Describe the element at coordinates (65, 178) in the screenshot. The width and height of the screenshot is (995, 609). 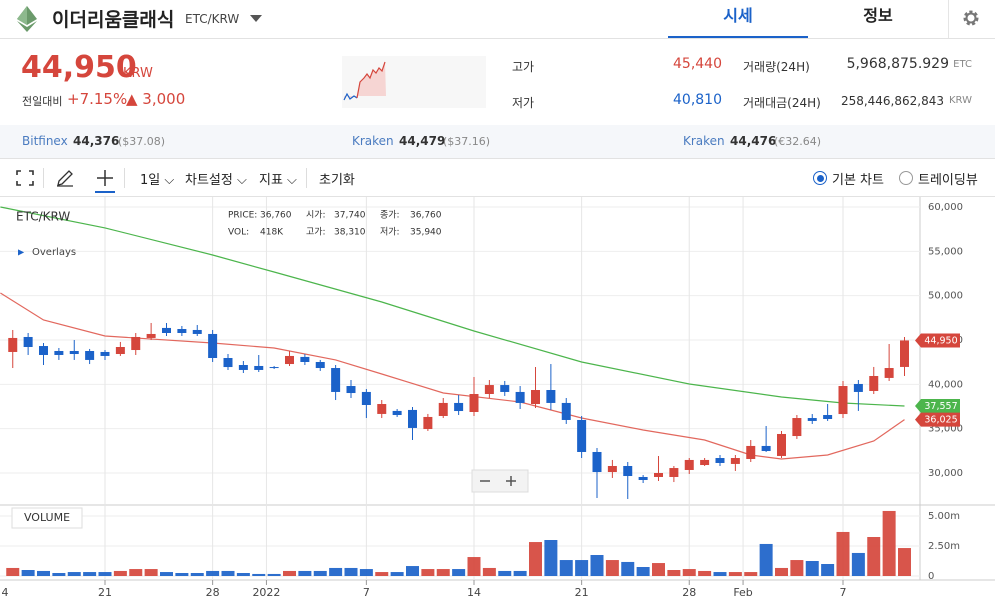
I see `draw-button` at that location.